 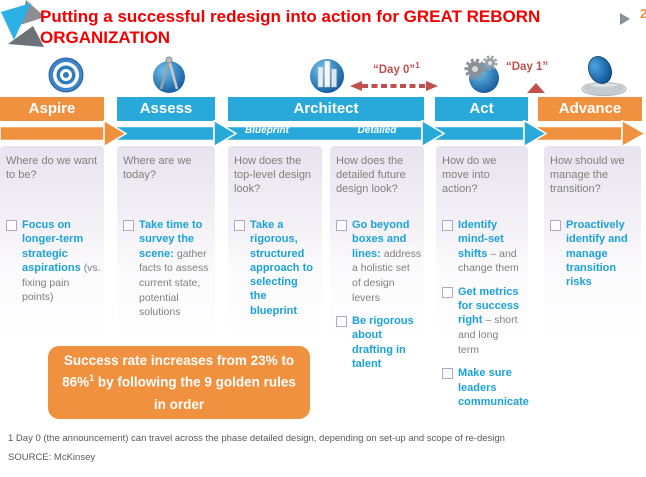 What do you see at coordinates (604, 76) in the screenshot?
I see `open-box-icon` at bounding box center [604, 76].